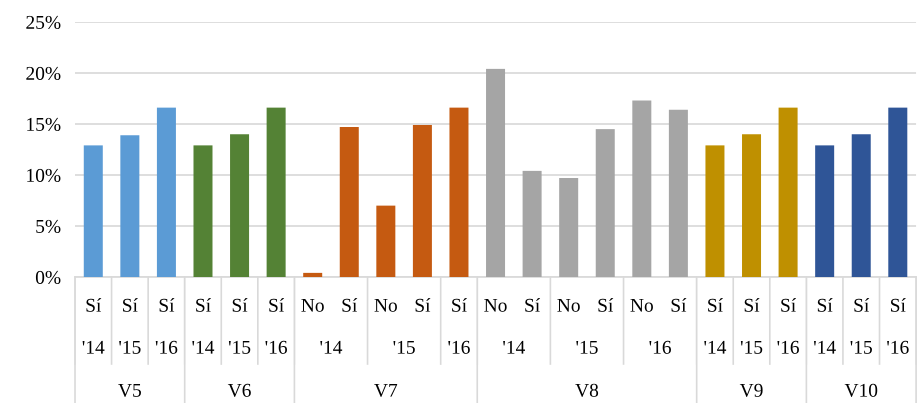 The width and height of the screenshot is (917, 403). Describe the element at coordinates (43, 175) in the screenshot. I see `y-tick-label: 10%` at that location.